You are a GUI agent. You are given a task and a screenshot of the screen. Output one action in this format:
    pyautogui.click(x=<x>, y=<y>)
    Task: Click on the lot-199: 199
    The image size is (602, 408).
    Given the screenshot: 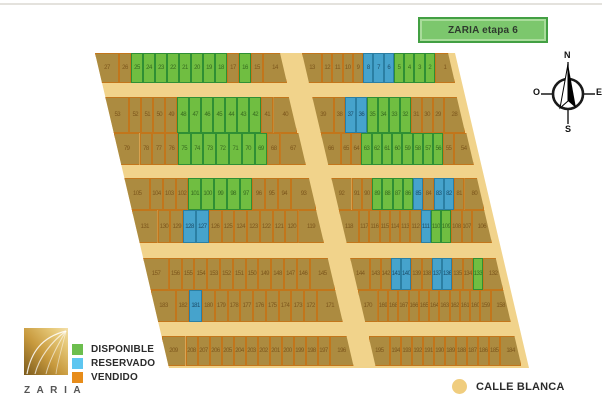 What is the action you would take?
    pyautogui.click(x=299, y=351)
    